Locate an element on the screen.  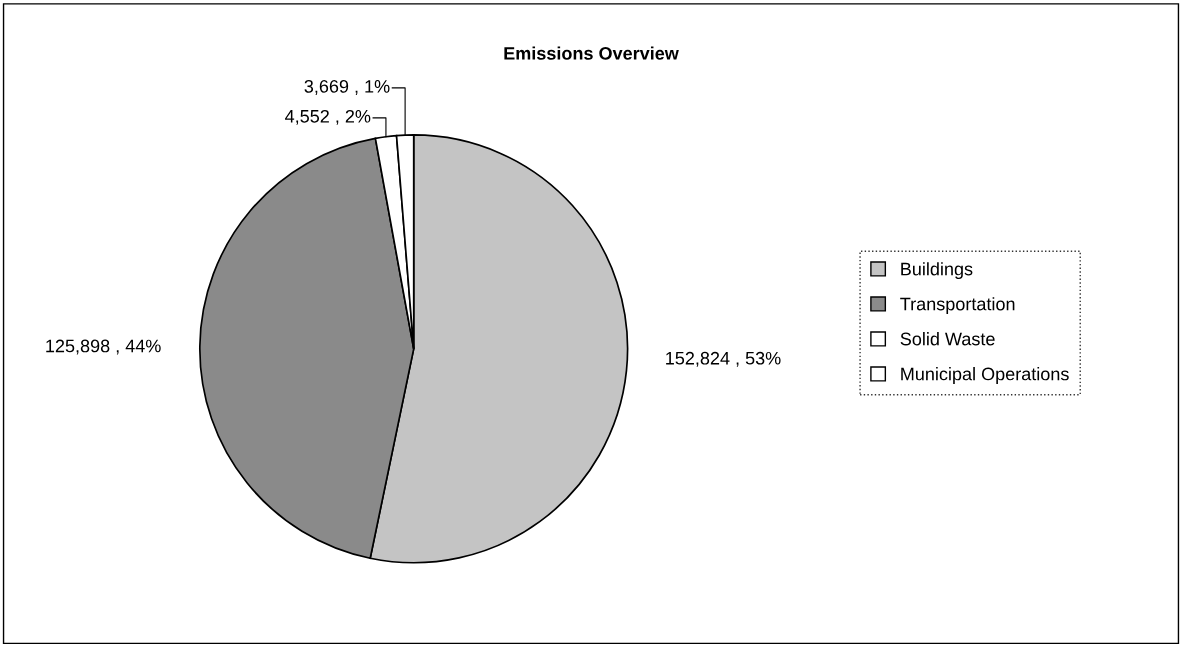
chart-title: Emissions Overview is located at coordinates (591, 53).